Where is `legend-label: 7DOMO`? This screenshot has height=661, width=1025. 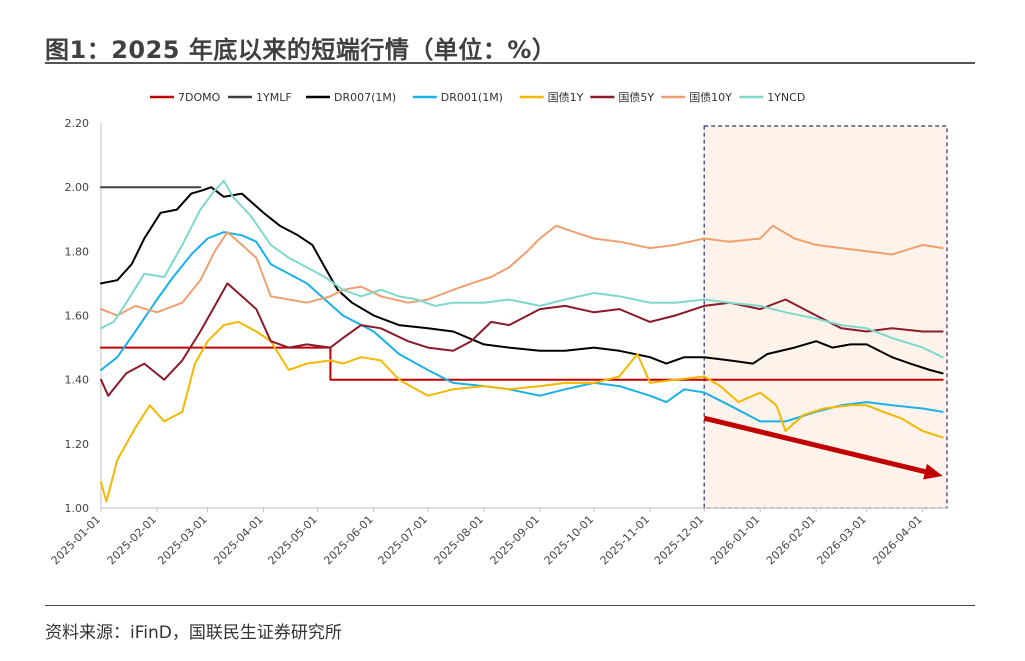
legend-label: 7DOMO is located at coordinates (199, 97).